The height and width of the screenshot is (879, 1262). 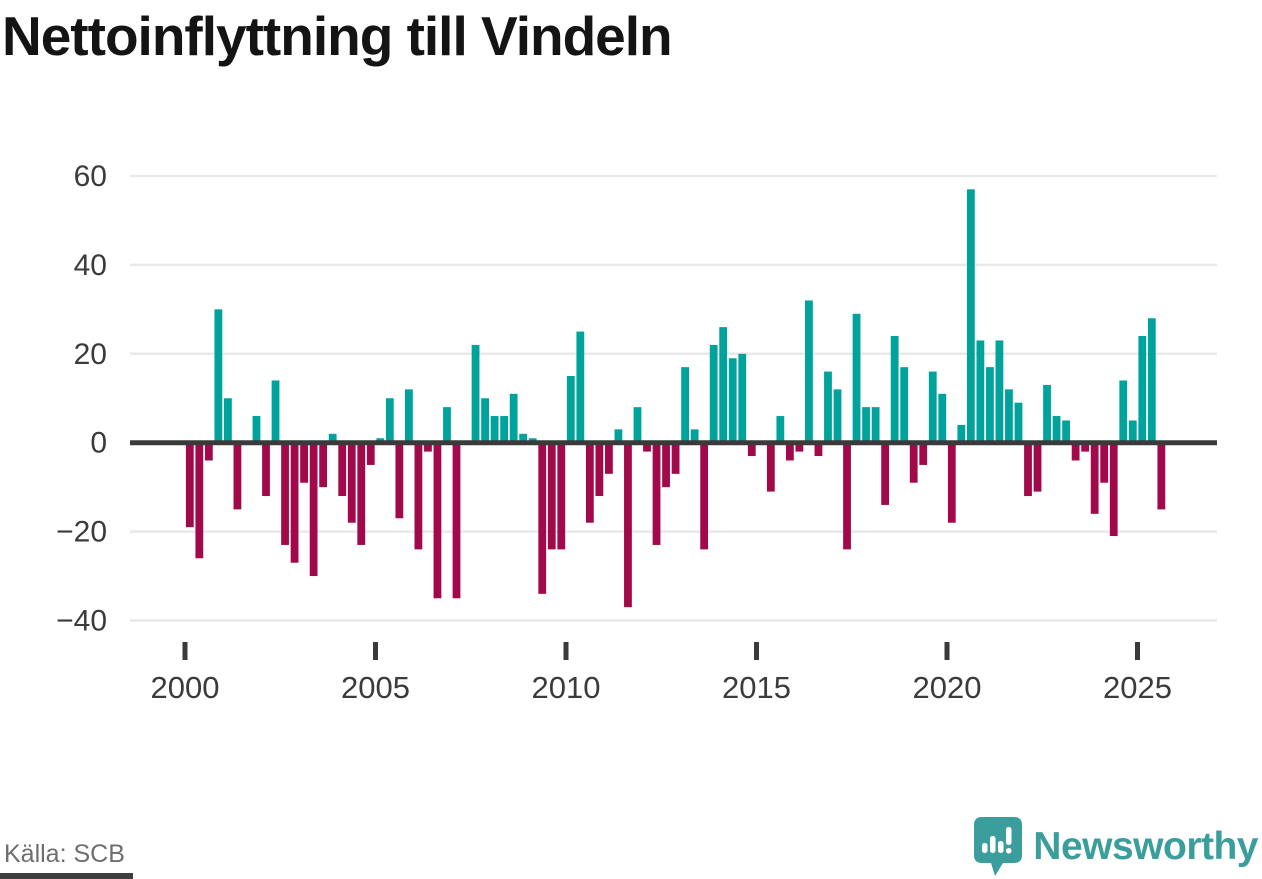 I want to click on y-axis-label: 40, so click(x=90, y=265).